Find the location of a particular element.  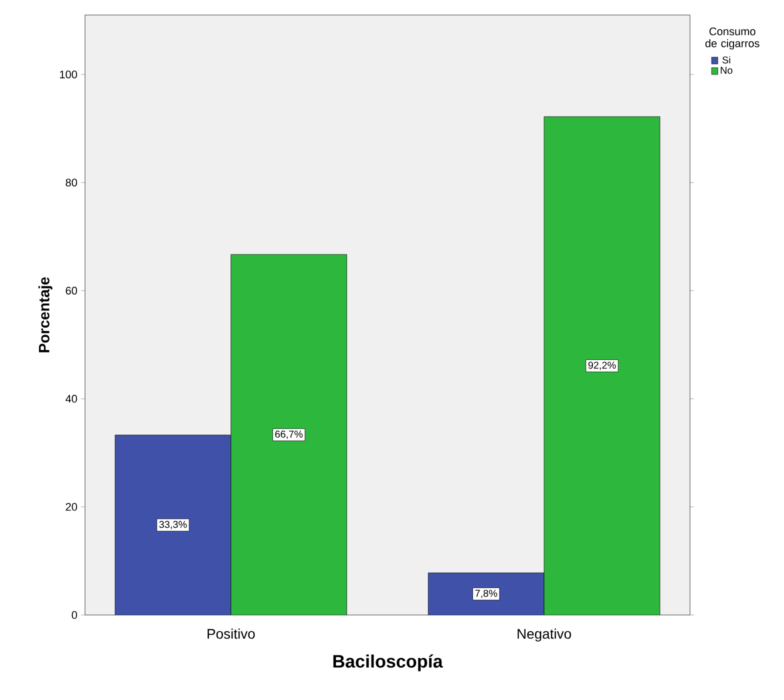

y-tick-label: 60 is located at coordinates (72, 290).